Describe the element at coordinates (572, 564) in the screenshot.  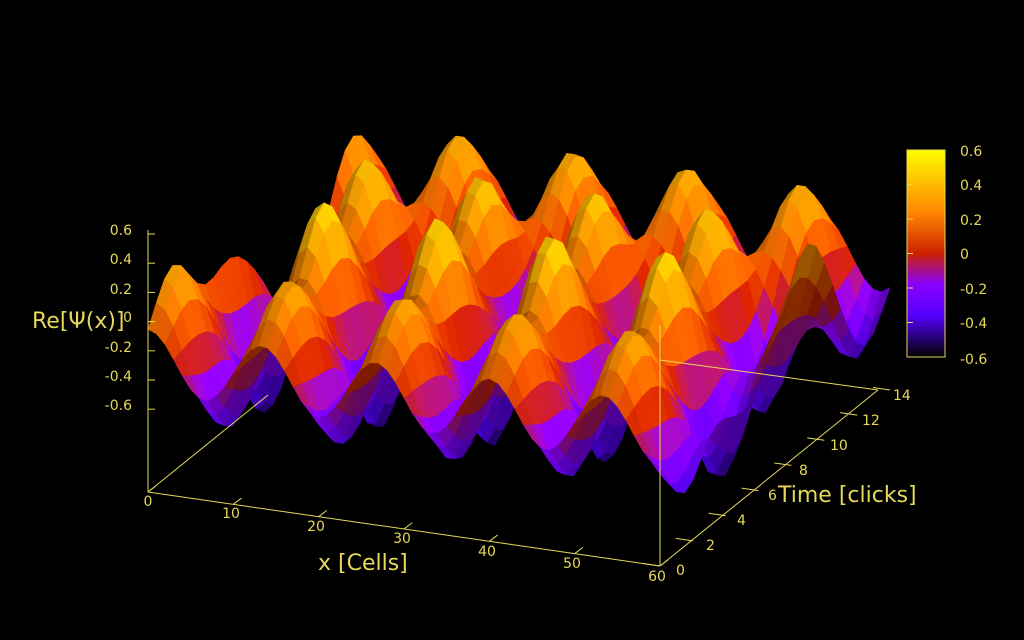
I see `x-tick-label: 50` at that location.